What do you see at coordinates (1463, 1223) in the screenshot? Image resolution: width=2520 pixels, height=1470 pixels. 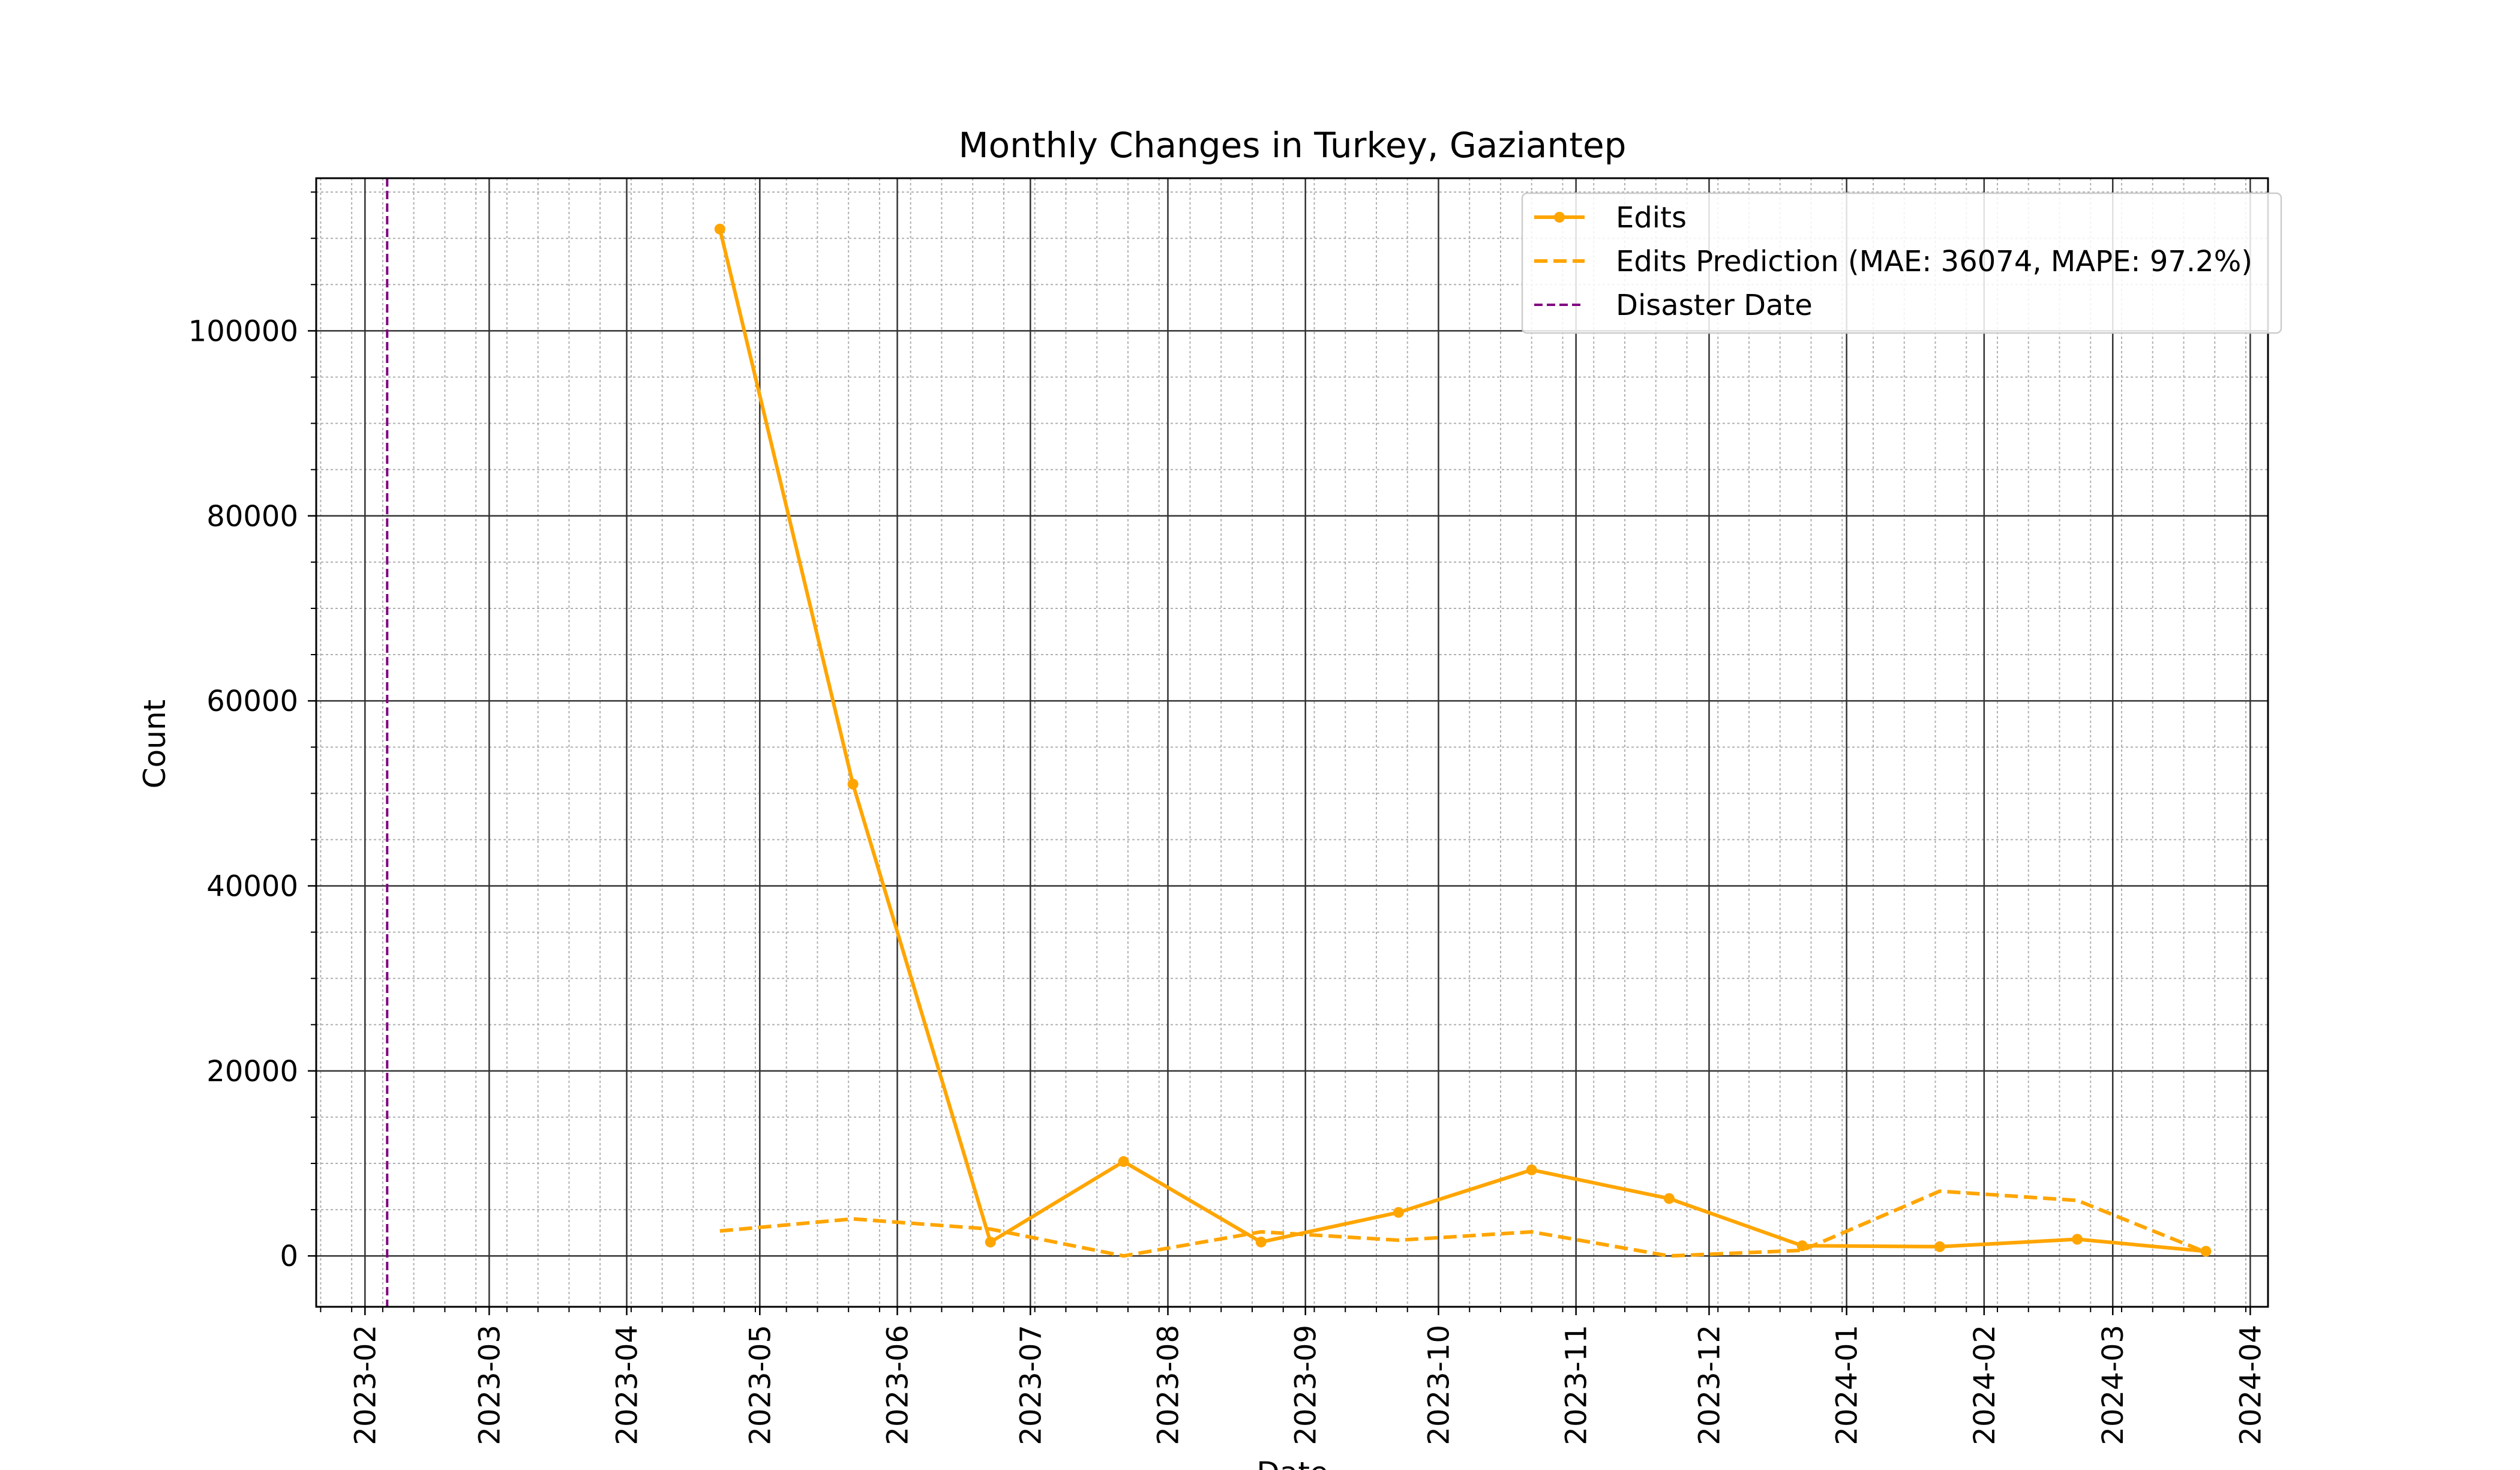 I see `edits-prediction-series-line` at bounding box center [1463, 1223].